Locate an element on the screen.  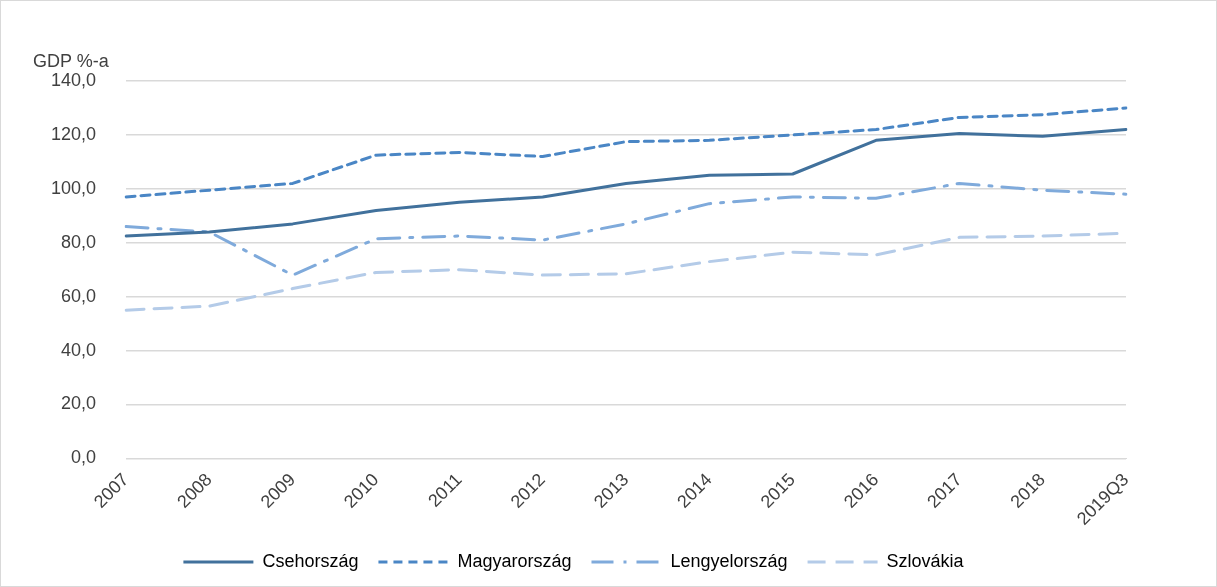
y-tick-label: 40,0 is located at coordinates (79, 349).